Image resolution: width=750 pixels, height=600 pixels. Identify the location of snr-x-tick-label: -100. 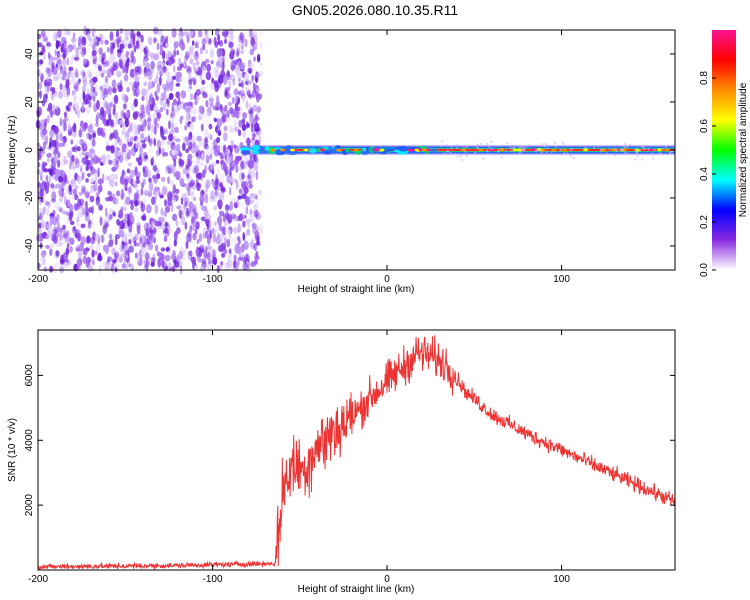
(213, 579).